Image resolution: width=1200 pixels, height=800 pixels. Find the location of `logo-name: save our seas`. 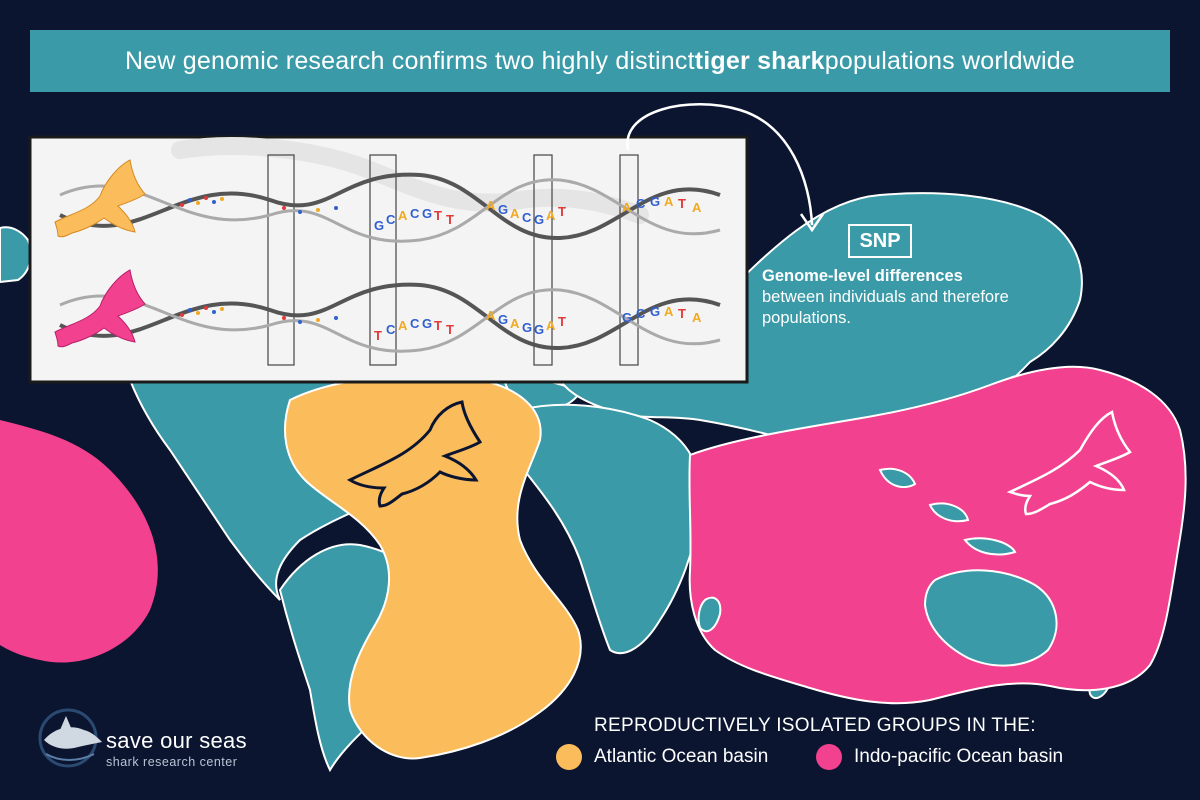

logo-name: save our seas is located at coordinates (176, 740).